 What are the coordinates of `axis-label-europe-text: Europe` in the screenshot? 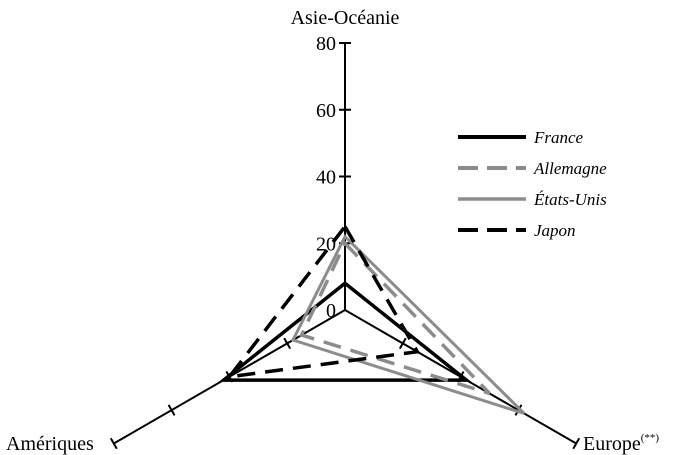 It's located at (612, 444).